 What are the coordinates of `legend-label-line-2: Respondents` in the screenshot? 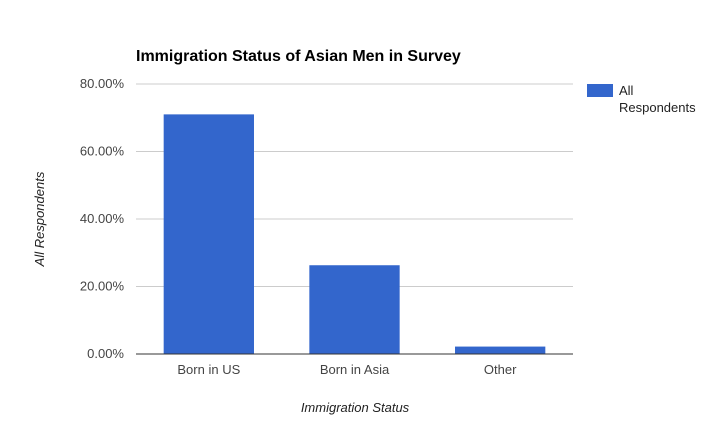 It's located at (657, 107).